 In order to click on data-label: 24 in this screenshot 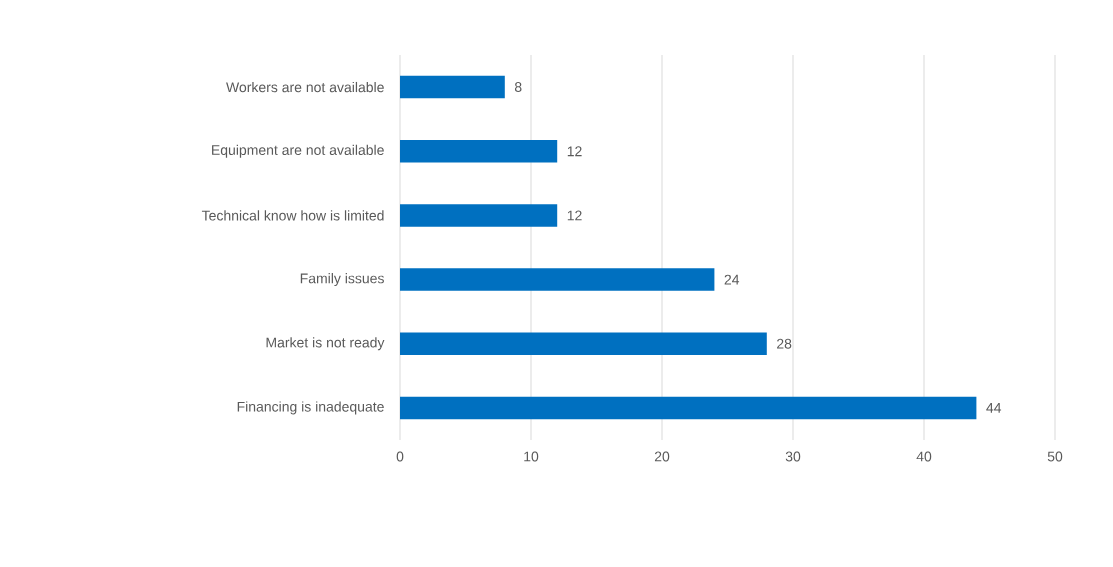, I will do `click(732, 279)`.